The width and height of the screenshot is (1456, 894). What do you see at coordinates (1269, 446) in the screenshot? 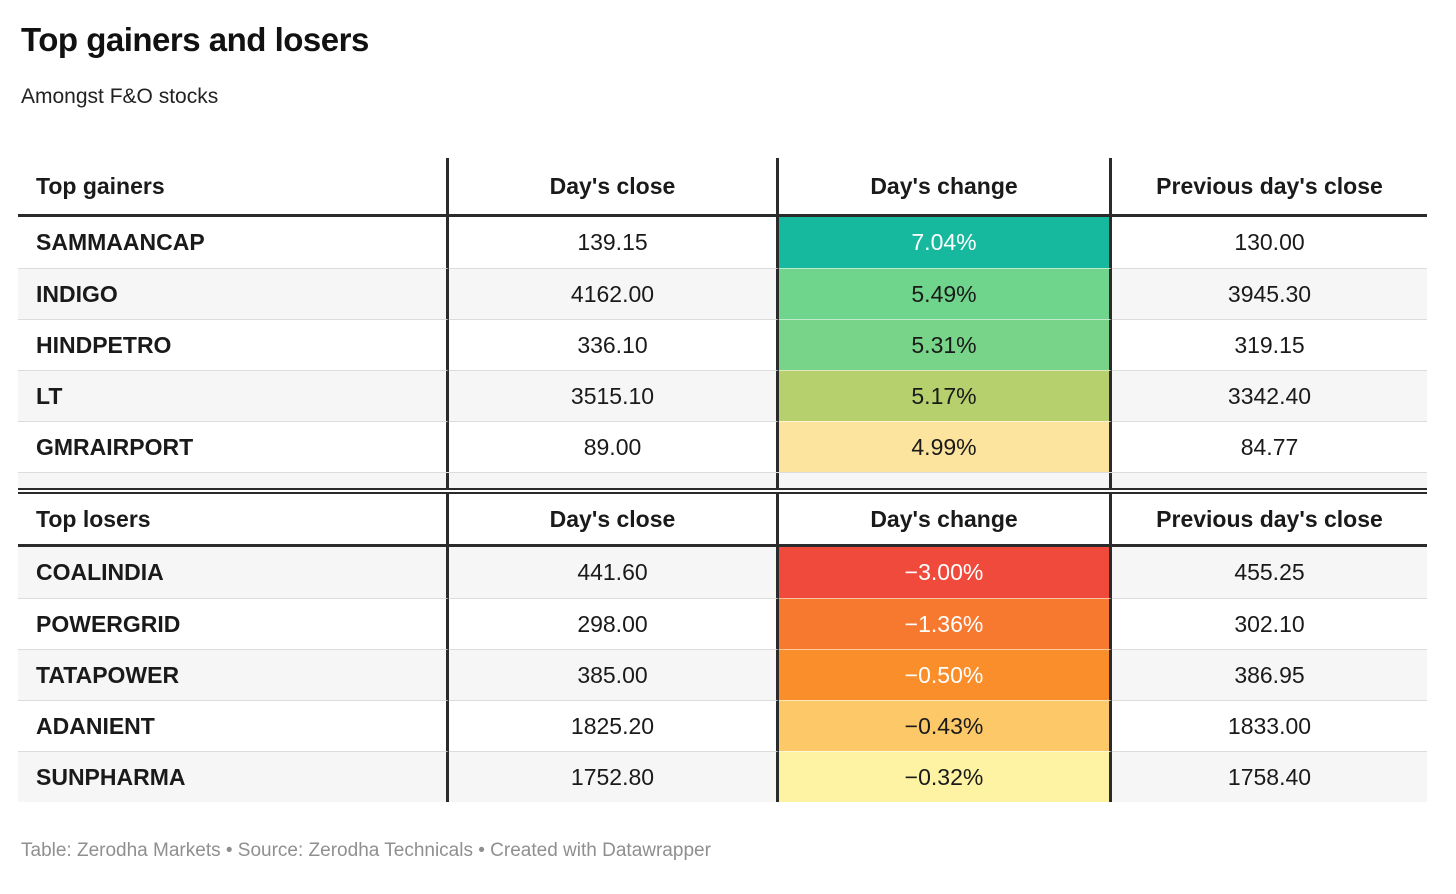
I see `prev-close-cell: 84.77` at bounding box center [1269, 446].